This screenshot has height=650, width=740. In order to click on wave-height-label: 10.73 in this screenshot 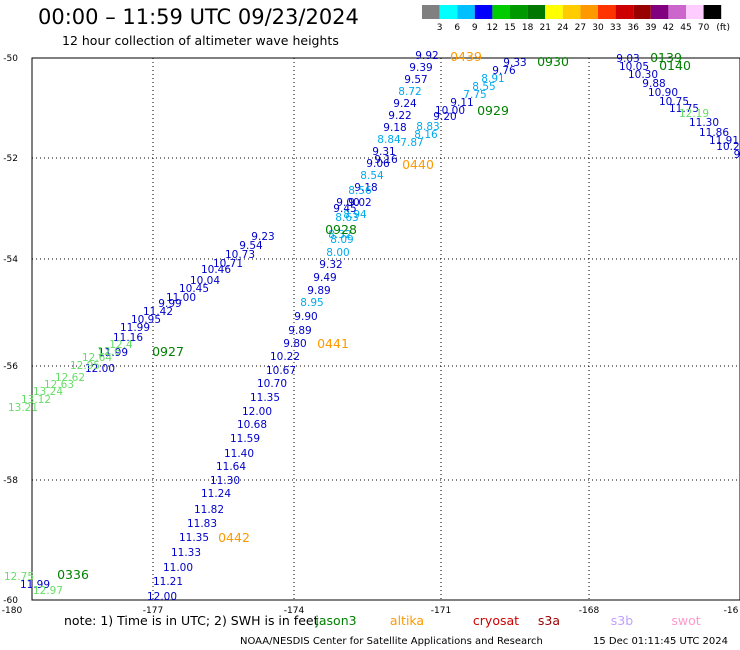, I will do `click(240, 255)`.